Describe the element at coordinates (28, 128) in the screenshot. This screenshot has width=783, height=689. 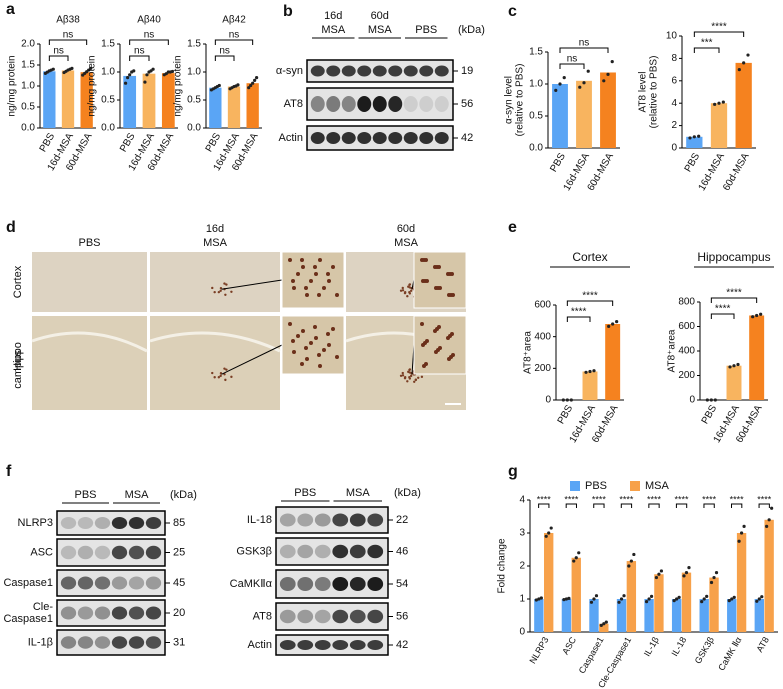
I see `y-tick-label: 0.0` at that location.